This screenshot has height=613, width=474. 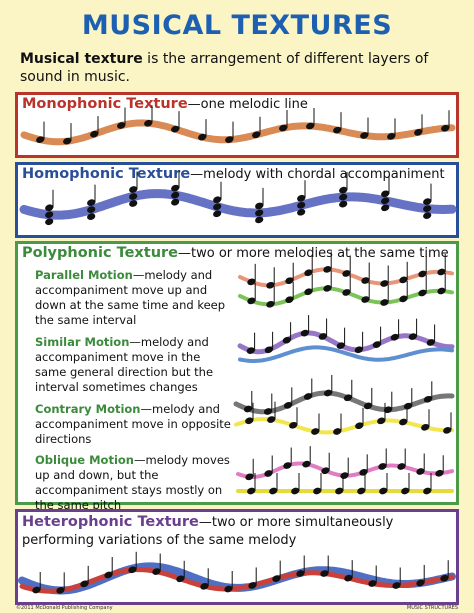 I want to click on motion-name: Oblique Motion, so click(x=84, y=460).